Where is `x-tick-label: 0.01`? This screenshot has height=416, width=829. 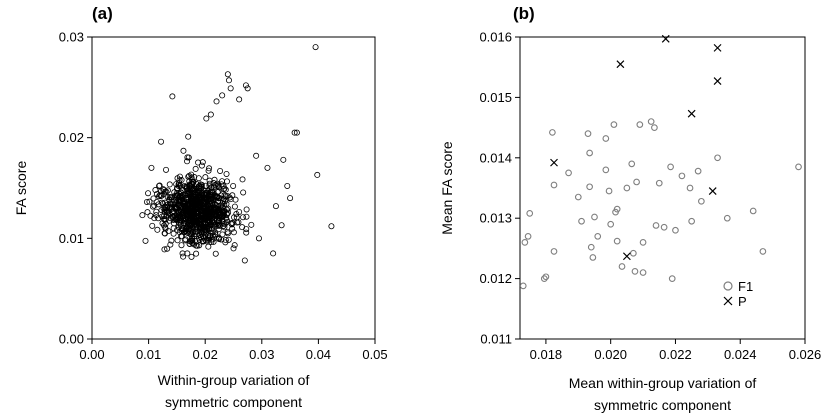
x-tick-label: 0.01 is located at coordinates (148, 354).